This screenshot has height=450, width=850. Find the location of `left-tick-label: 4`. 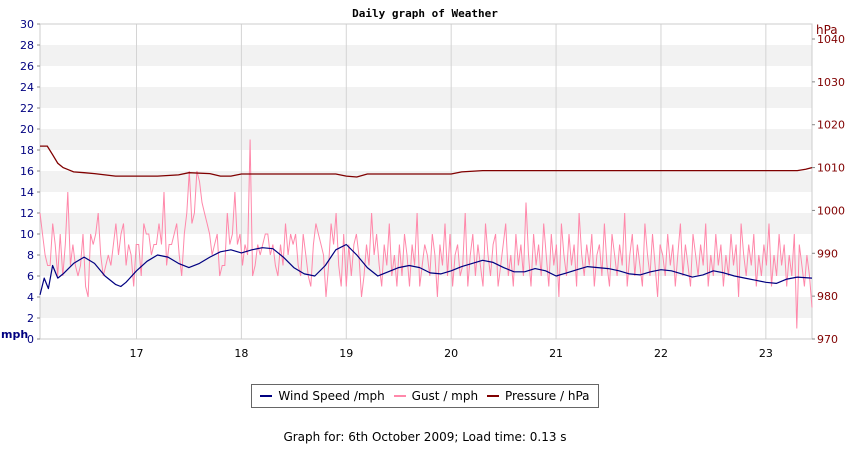

left-tick-label: 4 is located at coordinates (30, 297).